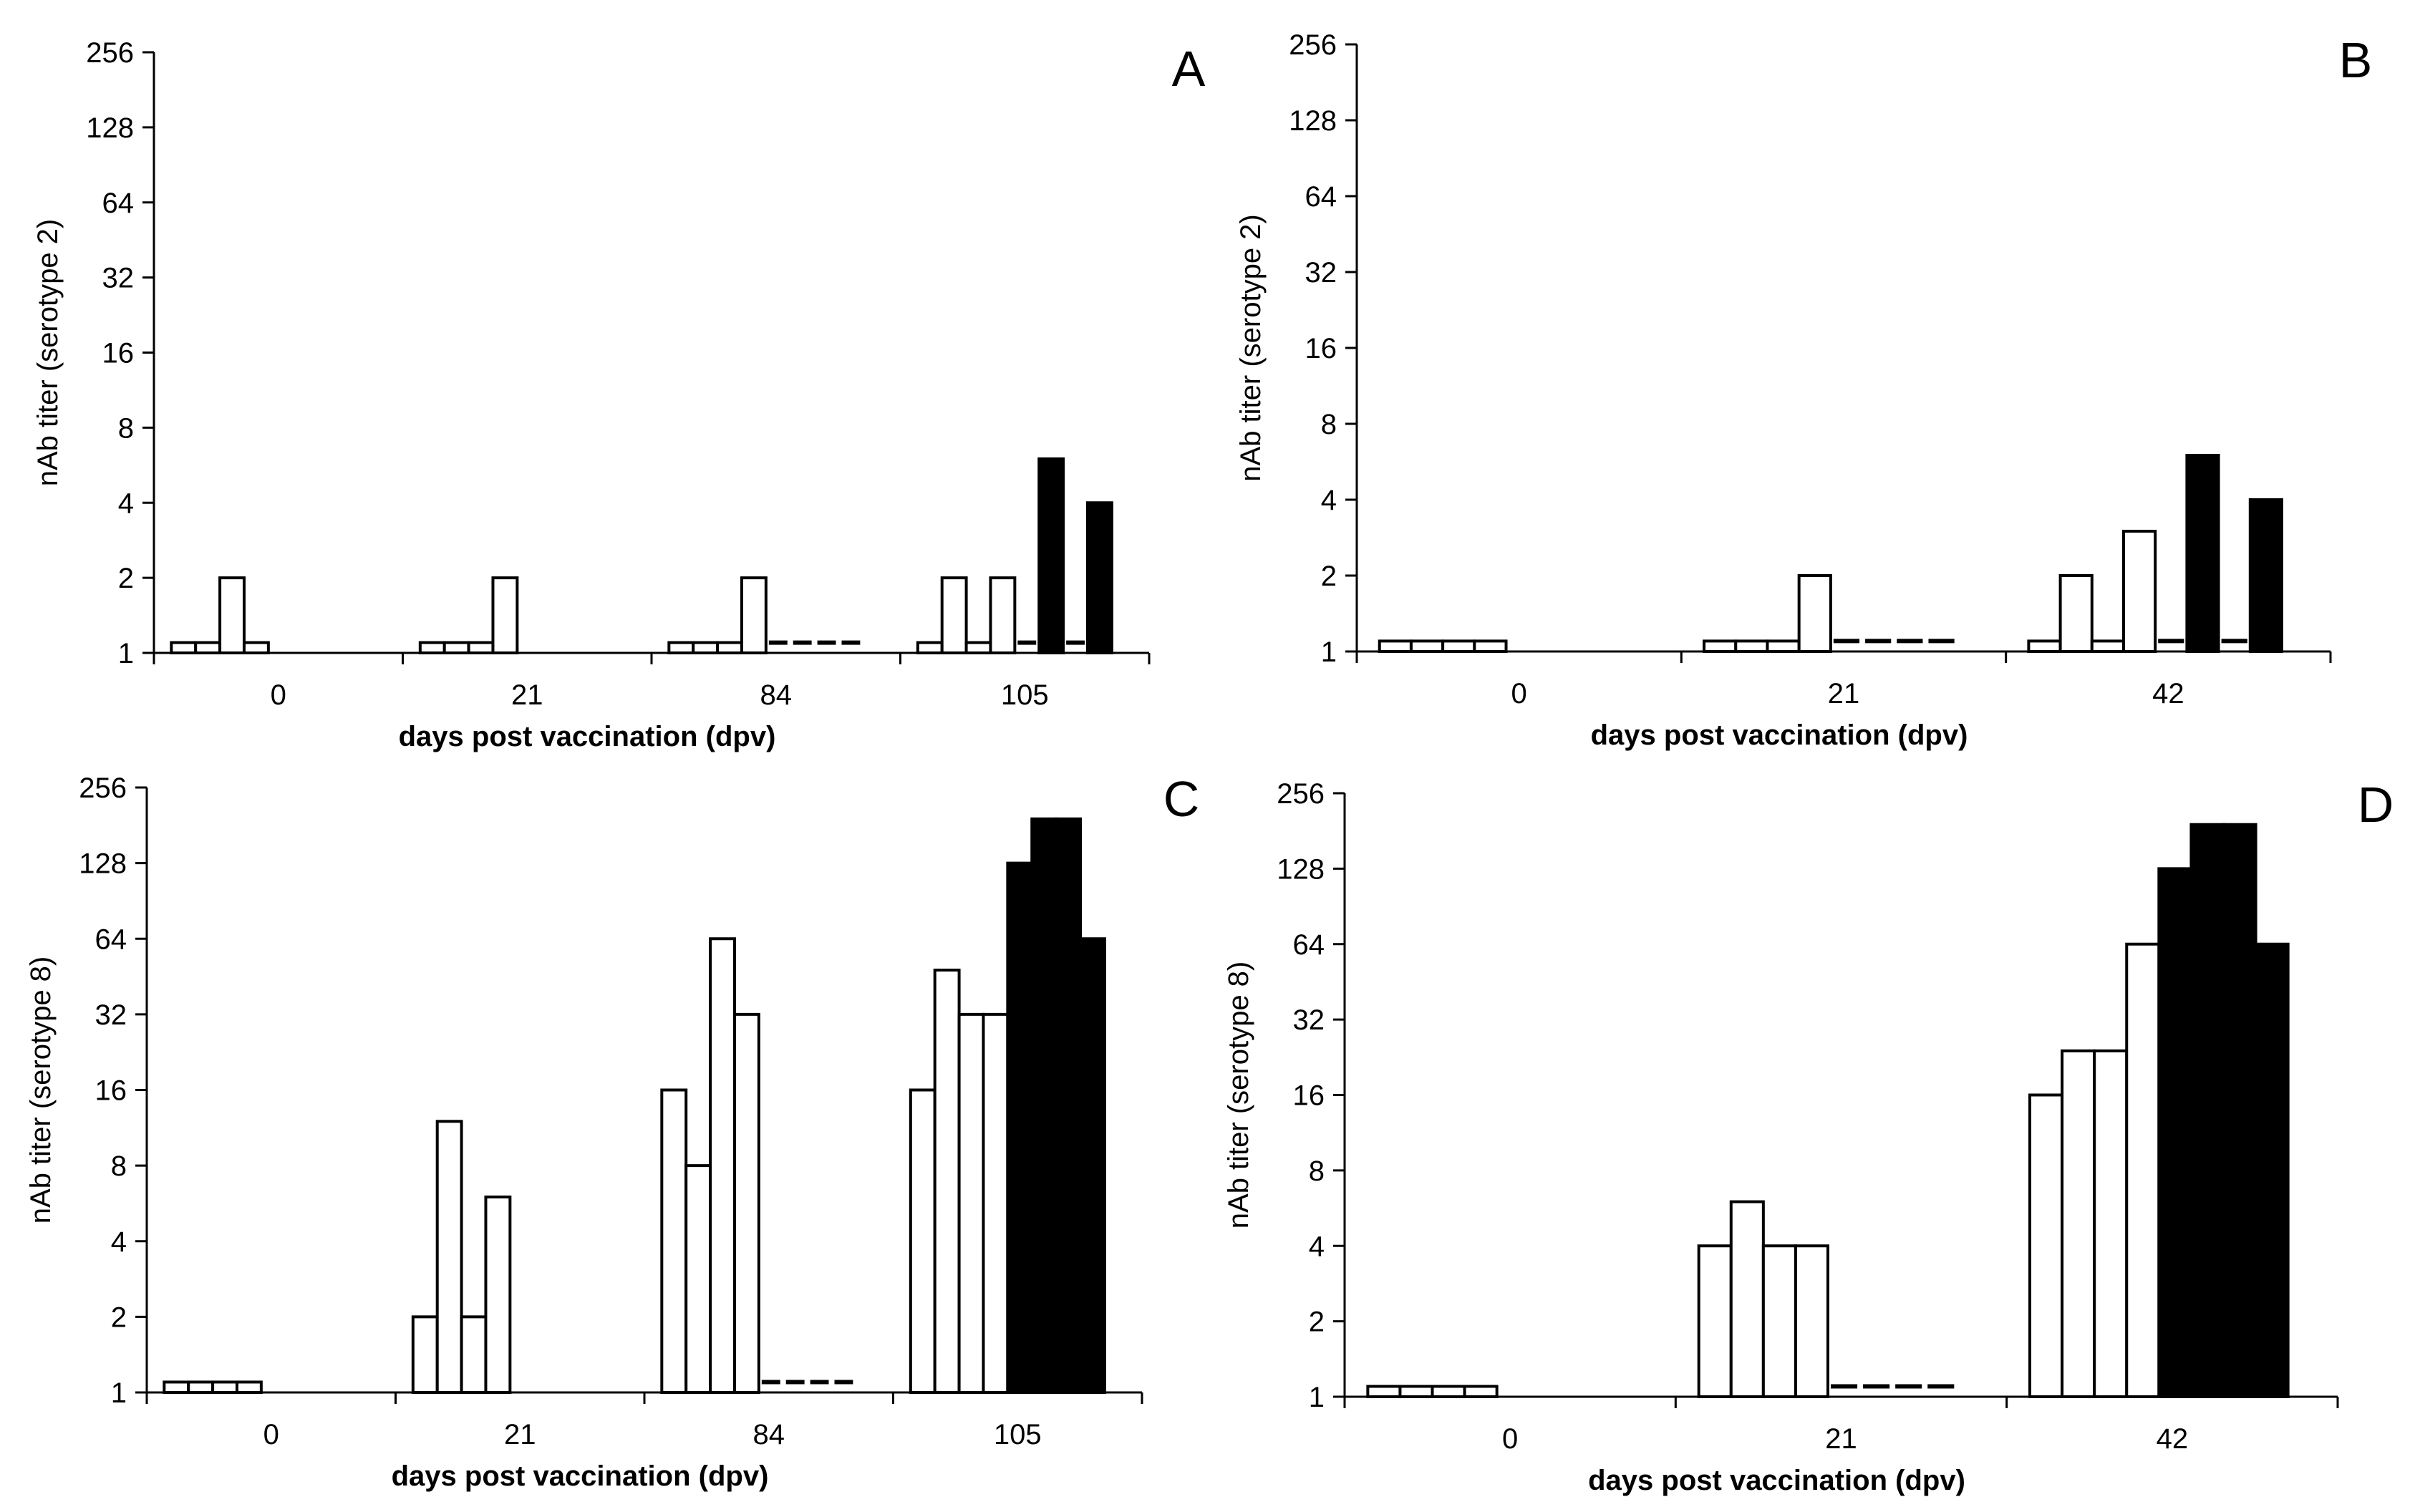 The width and height of the screenshot is (2415, 1512). What do you see at coordinates (1181, 799) in the screenshot?
I see `panel-label: C` at bounding box center [1181, 799].